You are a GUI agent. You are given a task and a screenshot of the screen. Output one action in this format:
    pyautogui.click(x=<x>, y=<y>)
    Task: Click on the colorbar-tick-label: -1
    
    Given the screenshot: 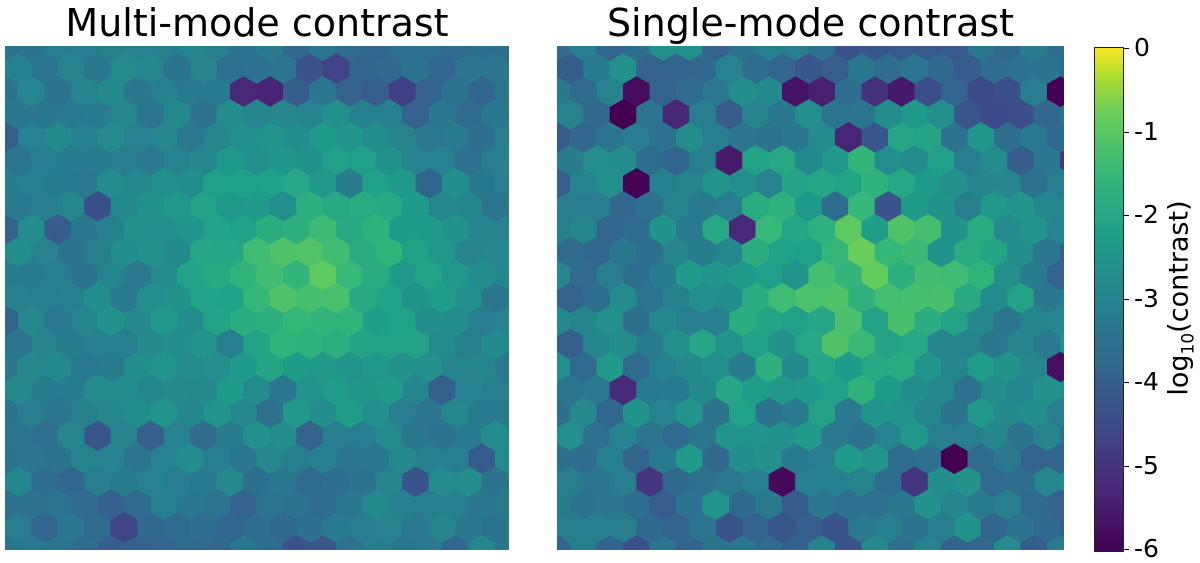 What is the action you would take?
    pyautogui.click(x=1146, y=131)
    